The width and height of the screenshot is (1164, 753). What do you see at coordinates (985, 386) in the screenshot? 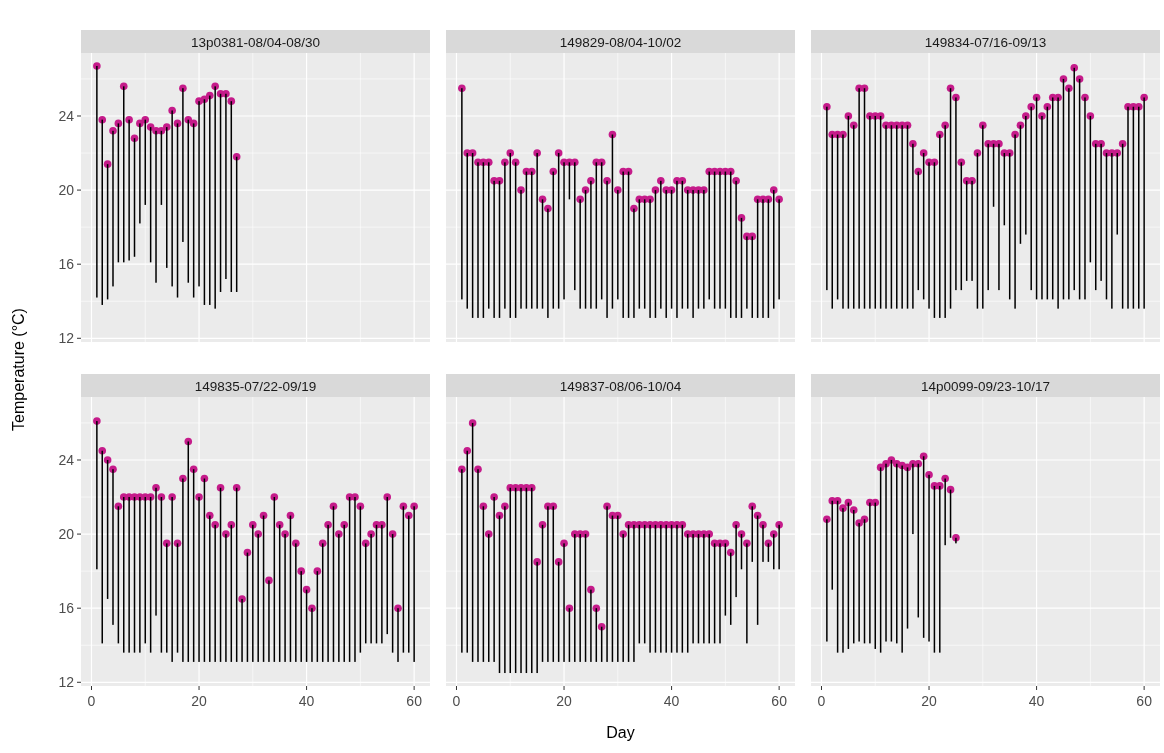
I see `chart-title: 14p0099-09/23-10/17` at bounding box center [985, 386].